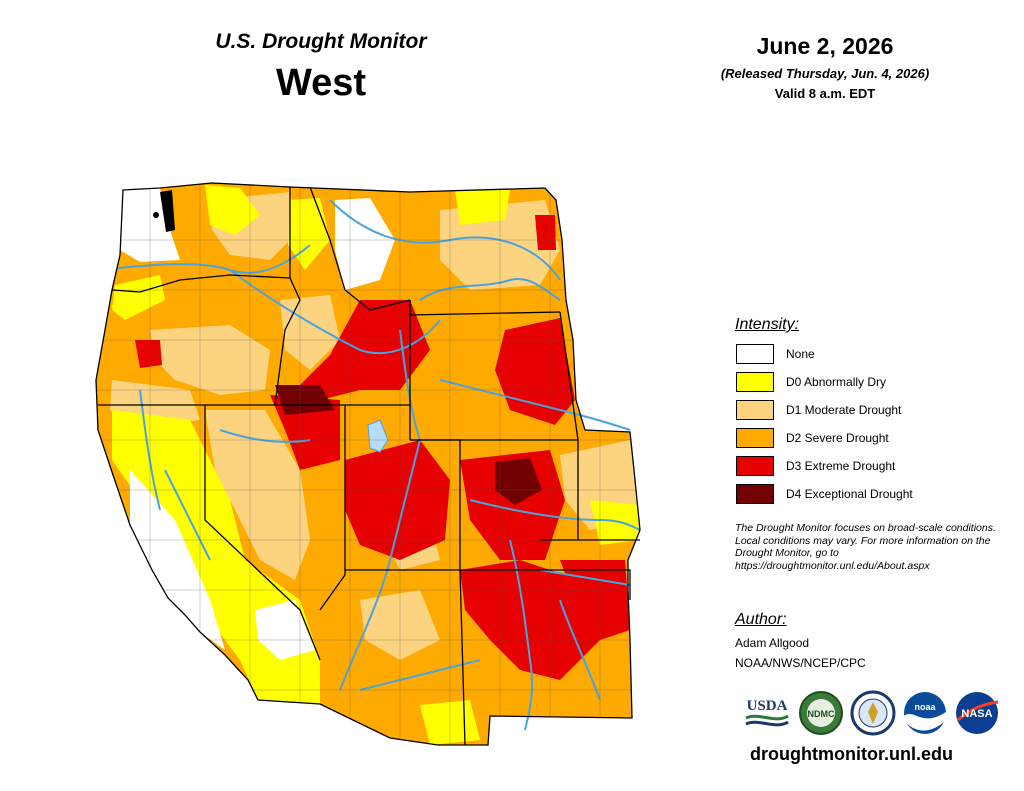  I want to click on ndmc-logo: NDMC, so click(821, 713).